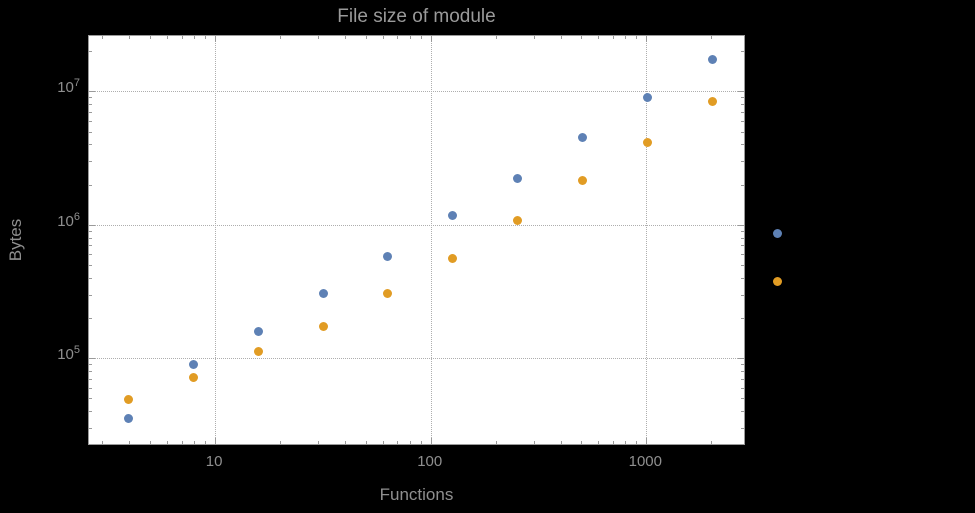 This screenshot has width=975, height=513. I want to click on x-gridline, so click(647, 240).